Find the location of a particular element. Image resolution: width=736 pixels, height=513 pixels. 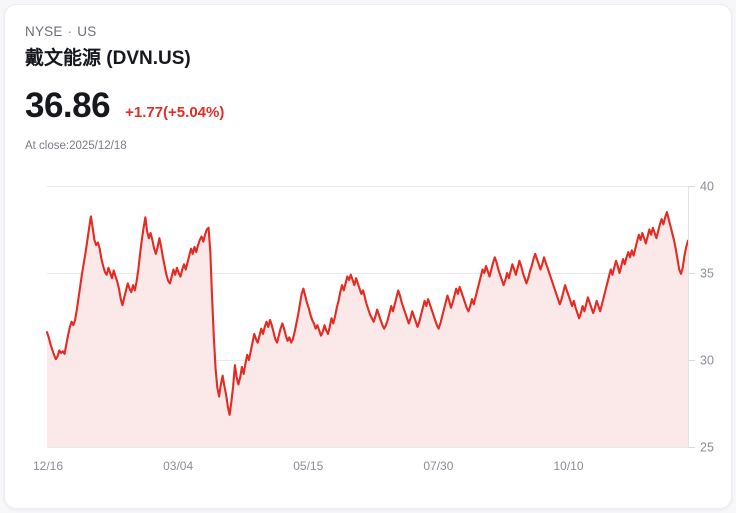

x-axis-tick-label: 03/04 is located at coordinates (178, 466).